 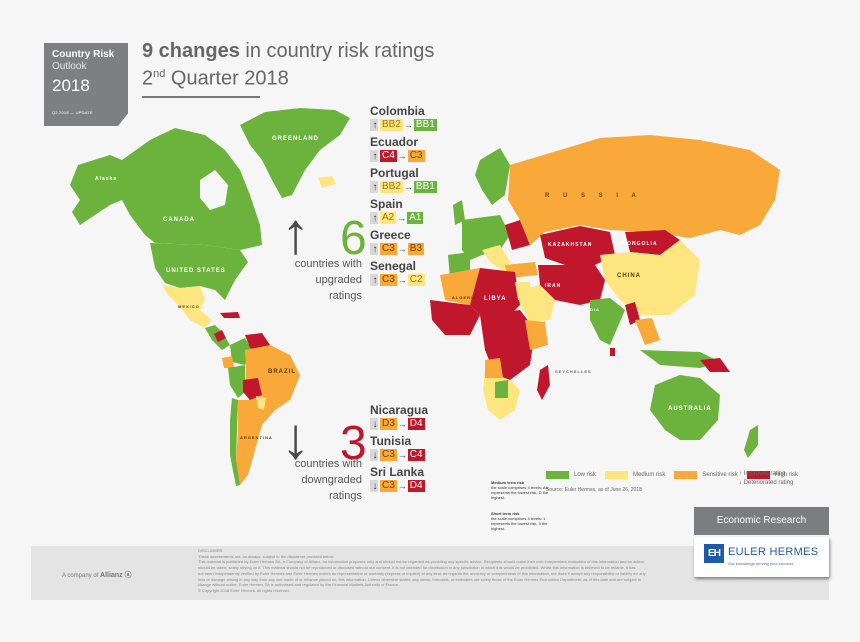 I want to click on rating-change-greece: Greece ↑ C3 → B3, so click(x=415, y=241).